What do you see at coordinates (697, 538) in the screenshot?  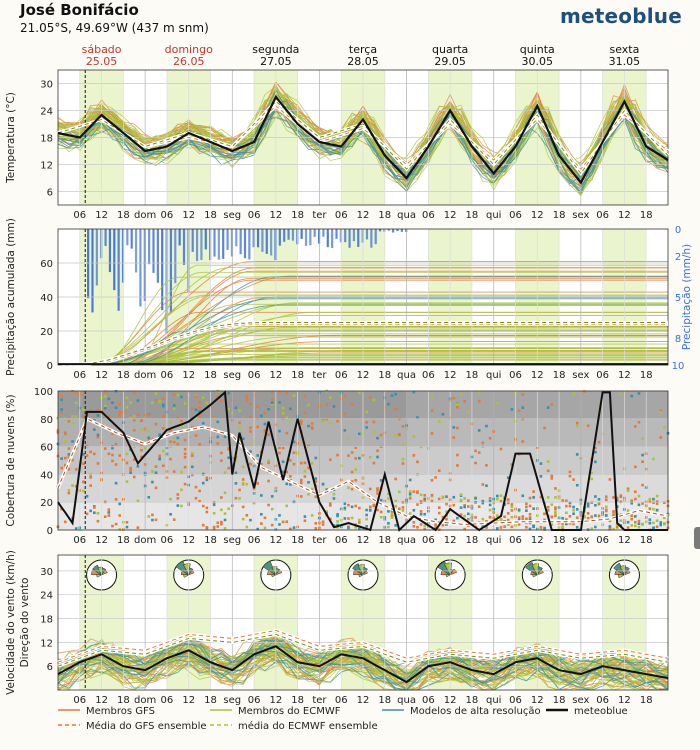 I see `side-scroll-handle` at bounding box center [697, 538].